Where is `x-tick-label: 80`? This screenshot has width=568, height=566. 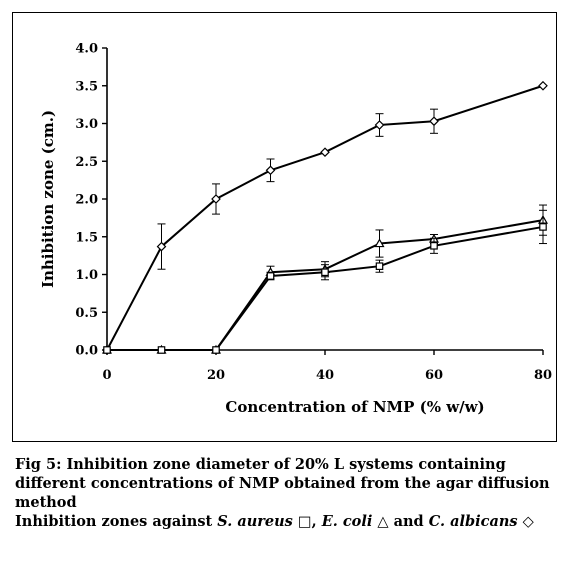
x-tick-label: 80 is located at coordinates (543, 375).